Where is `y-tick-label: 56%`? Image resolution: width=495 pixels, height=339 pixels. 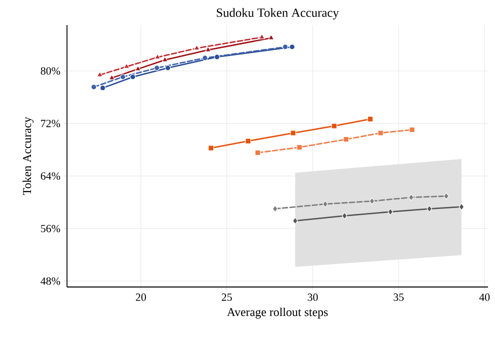 y-tick-label: 56% is located at coordinates (50, 228).